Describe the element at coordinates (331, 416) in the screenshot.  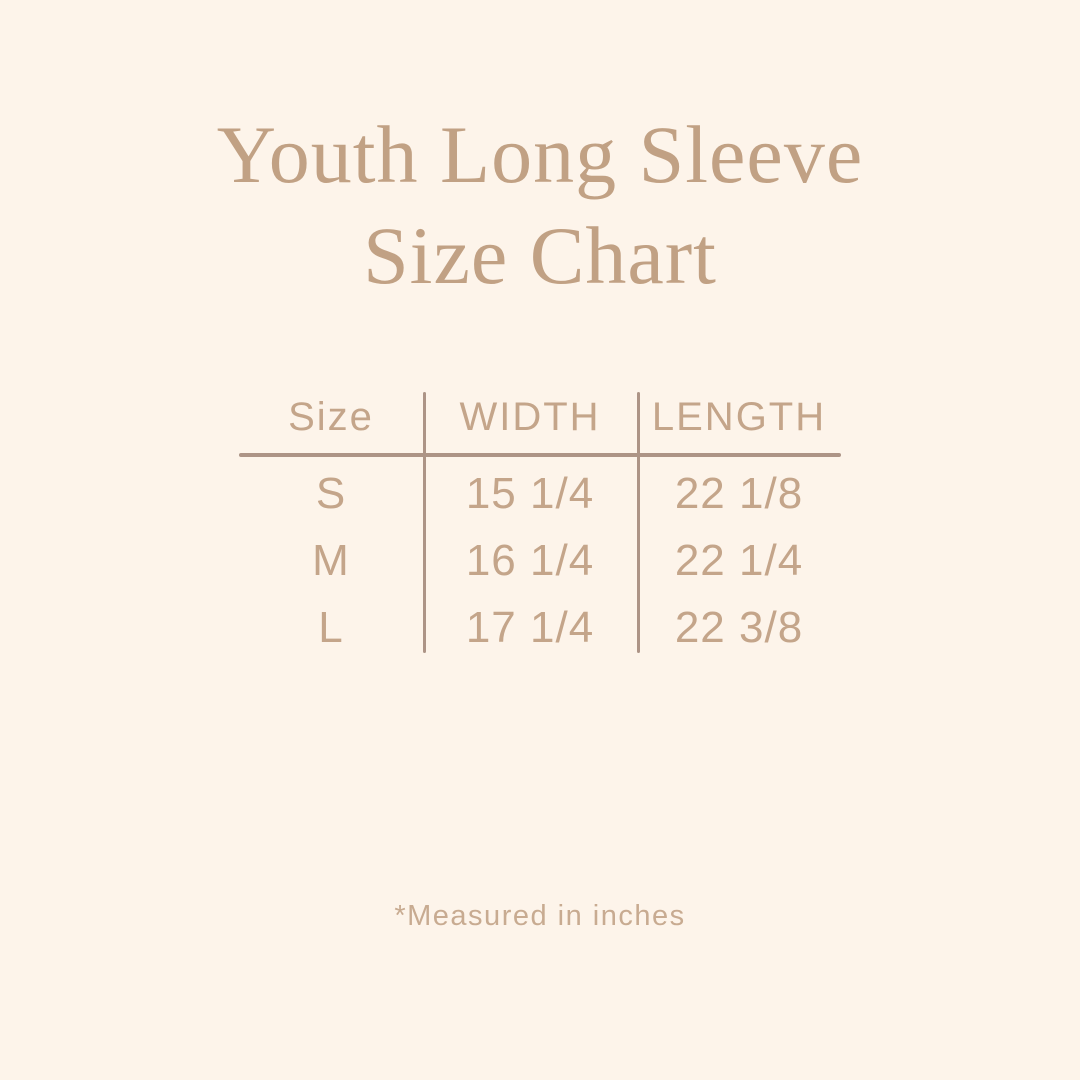
I see `column-header-size: Size` at that location.